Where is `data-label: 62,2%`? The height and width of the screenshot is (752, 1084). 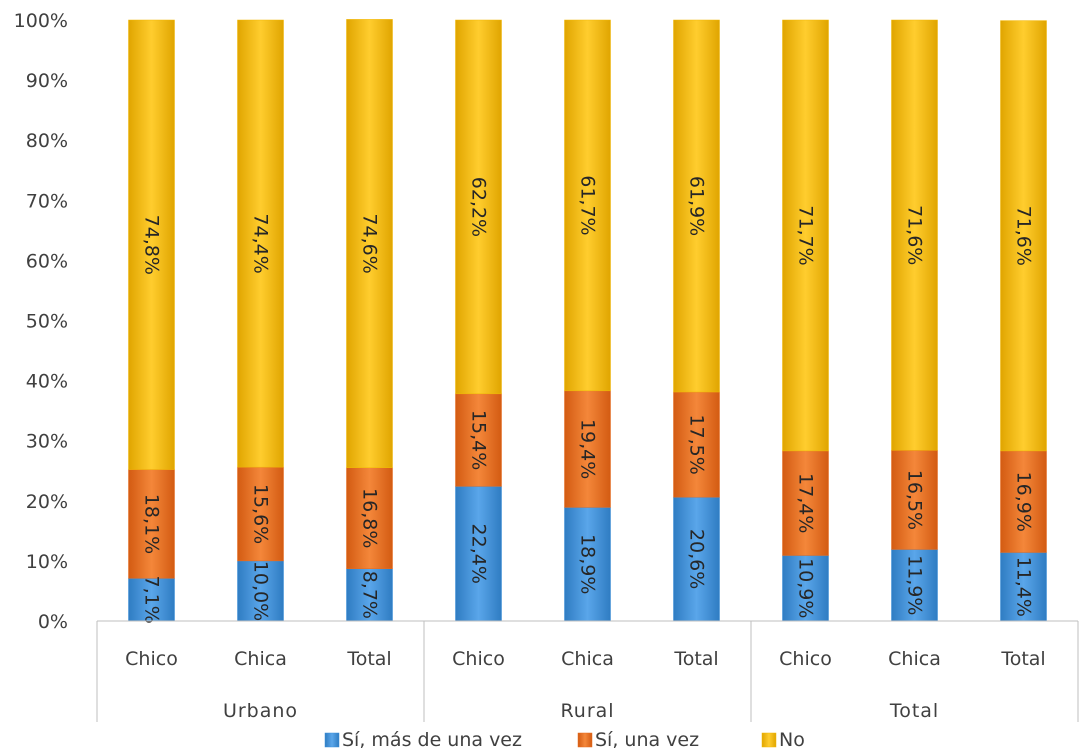 data-label: 62,2% is located at coordinates (479, 207).